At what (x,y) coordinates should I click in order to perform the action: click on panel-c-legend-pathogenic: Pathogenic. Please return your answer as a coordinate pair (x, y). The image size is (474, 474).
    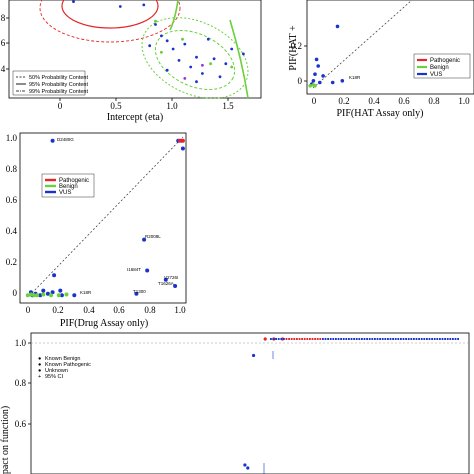
    Looking at the image, I should click on (74, 181).